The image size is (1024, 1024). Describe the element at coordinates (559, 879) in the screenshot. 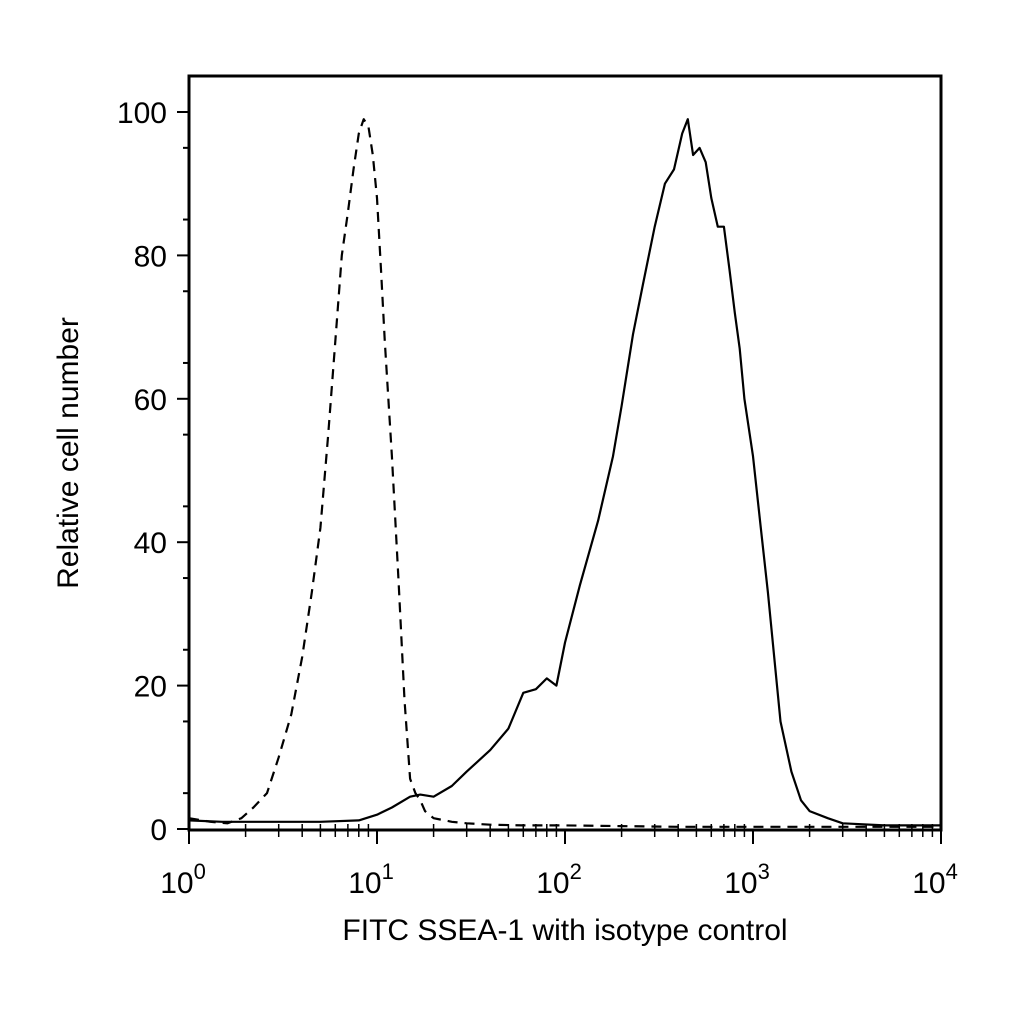

I see `x-tick-label: 10²` at that location.